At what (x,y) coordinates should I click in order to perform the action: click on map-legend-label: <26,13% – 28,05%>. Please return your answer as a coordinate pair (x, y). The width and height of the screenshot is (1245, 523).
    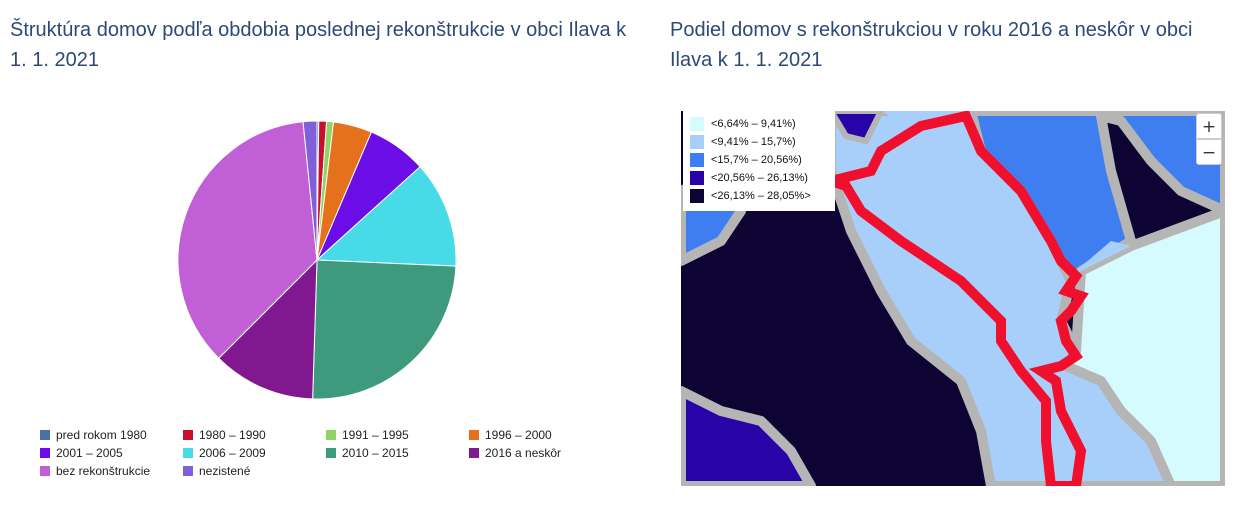
    Looking at the image, I should click on (761, 196).